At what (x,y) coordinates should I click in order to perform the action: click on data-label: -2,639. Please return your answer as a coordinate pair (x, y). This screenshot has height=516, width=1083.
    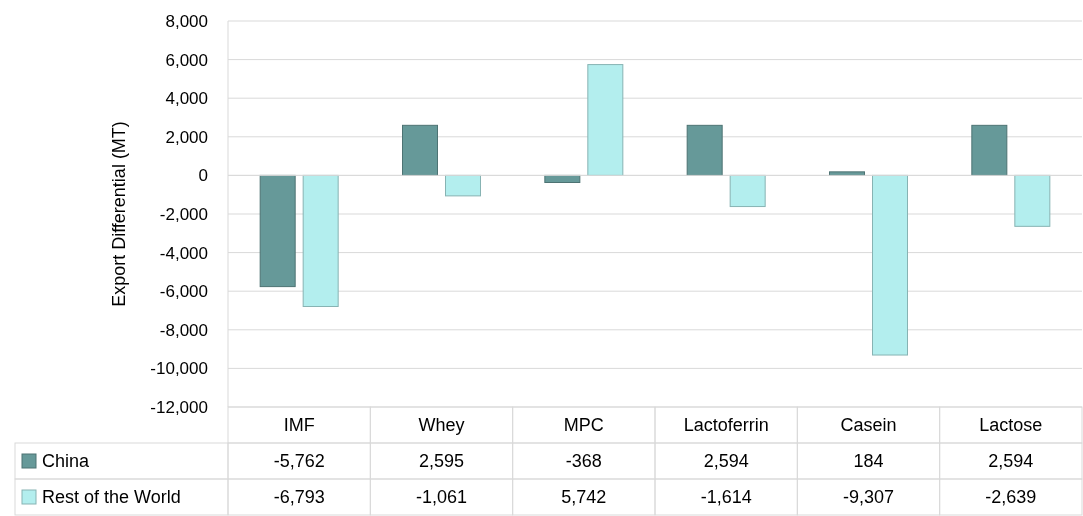
    Looking at the image, I should click on (1011, 497).